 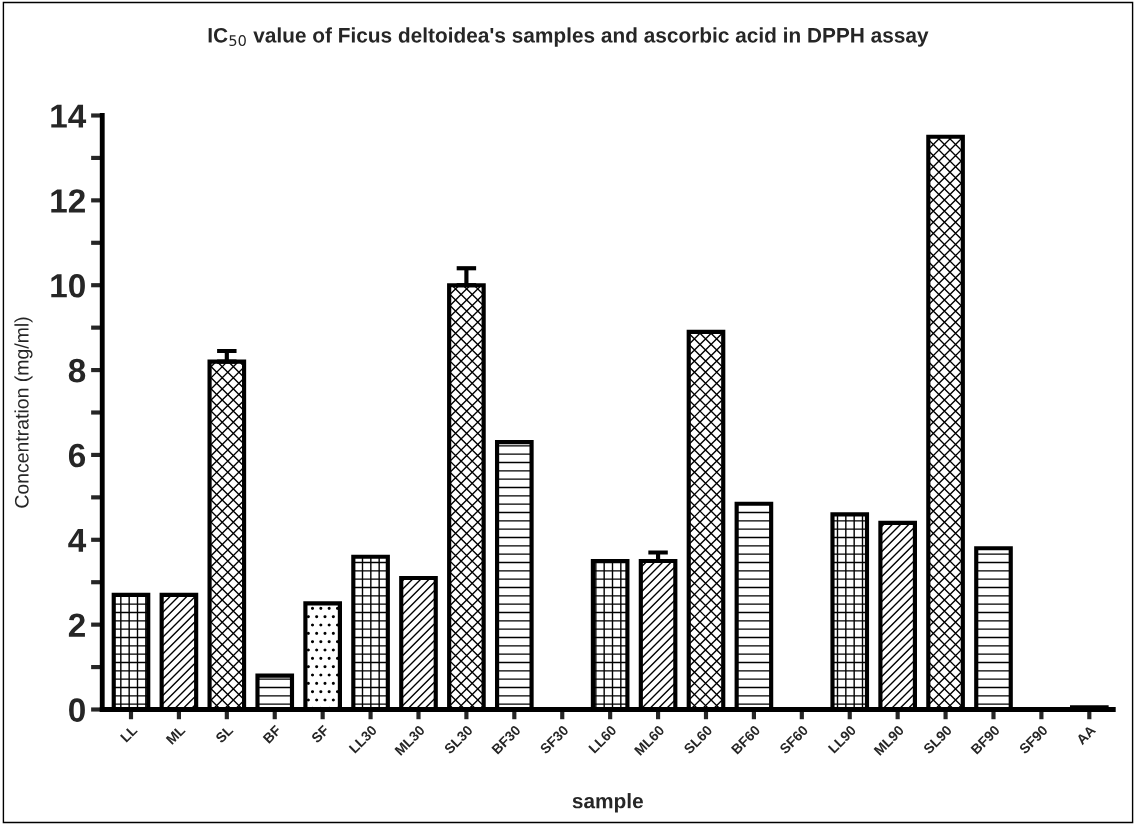 I want to click on y-axis-title: Concentration (mg/ml), so click(x=23, y=412).